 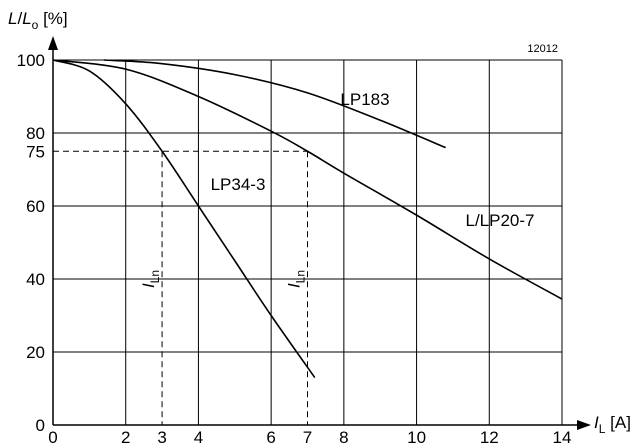 What do you see at coordinates (416, 437) in the screenshot?
I see `x-tick-label: 10` at bounding box center [416, 437].